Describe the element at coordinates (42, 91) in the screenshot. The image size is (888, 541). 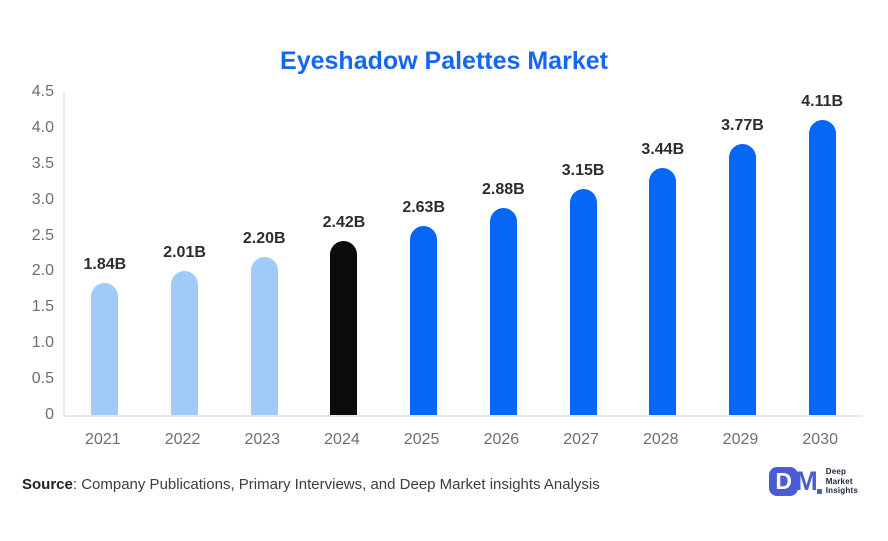
I see `y-tick-label: 4.5` at that location.